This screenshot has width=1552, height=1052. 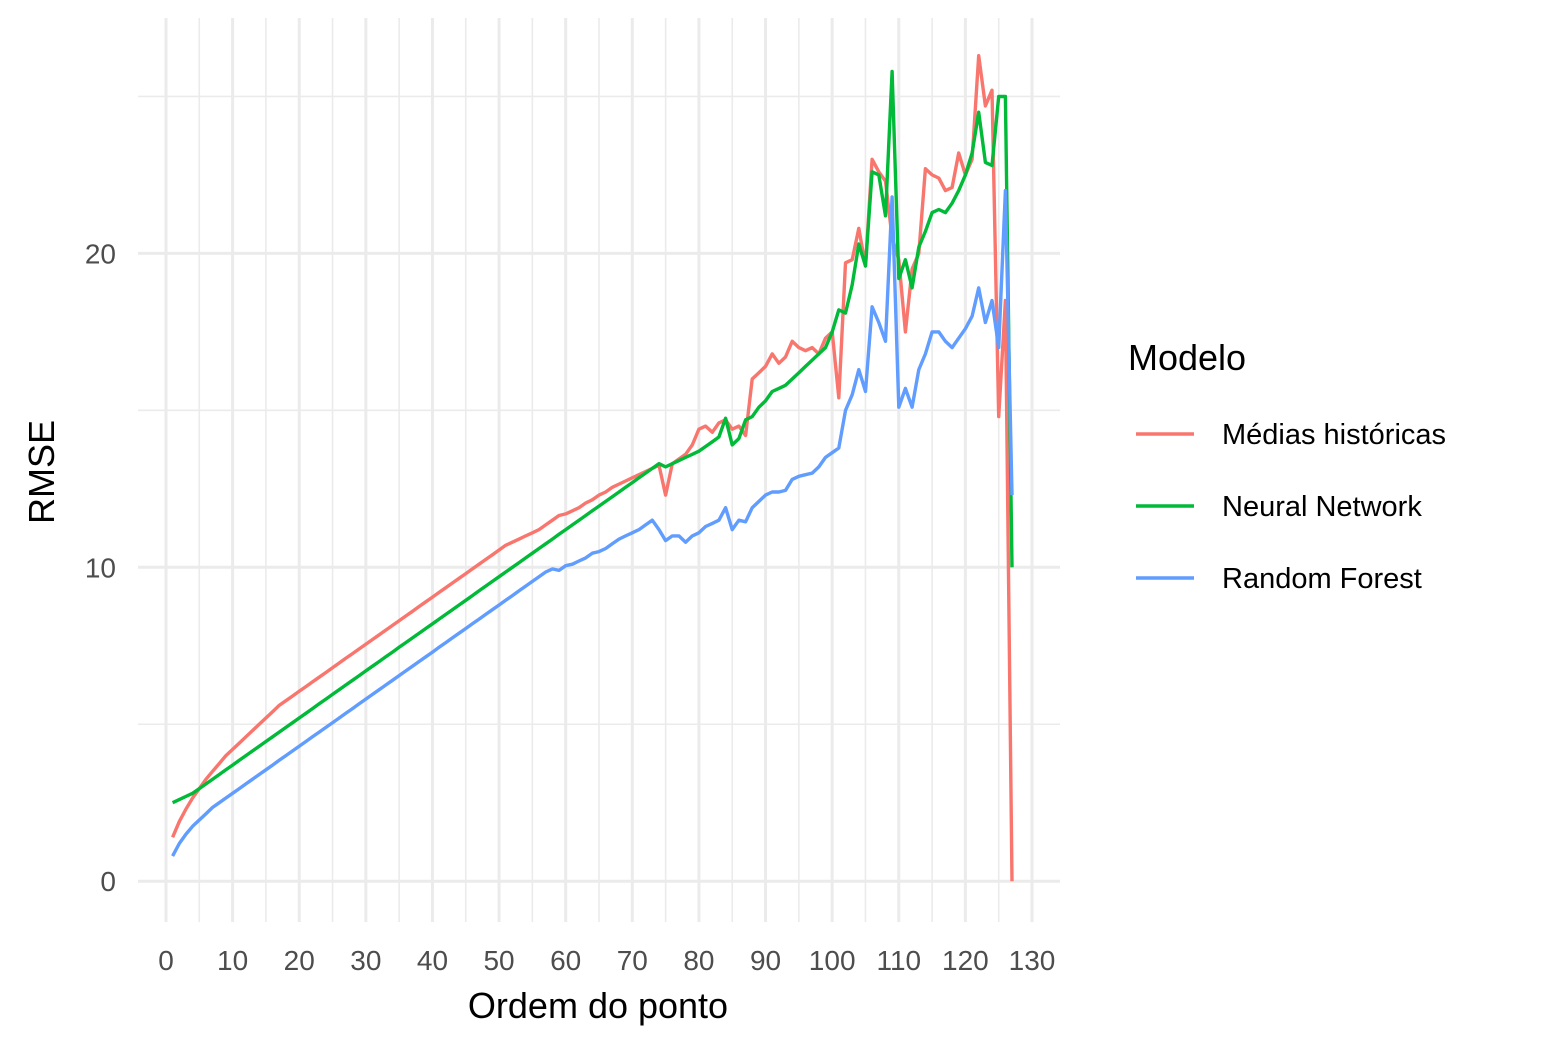 I want to click on legend-label-medias-historicas: Médias históricas, so click(x=1334, y=435).